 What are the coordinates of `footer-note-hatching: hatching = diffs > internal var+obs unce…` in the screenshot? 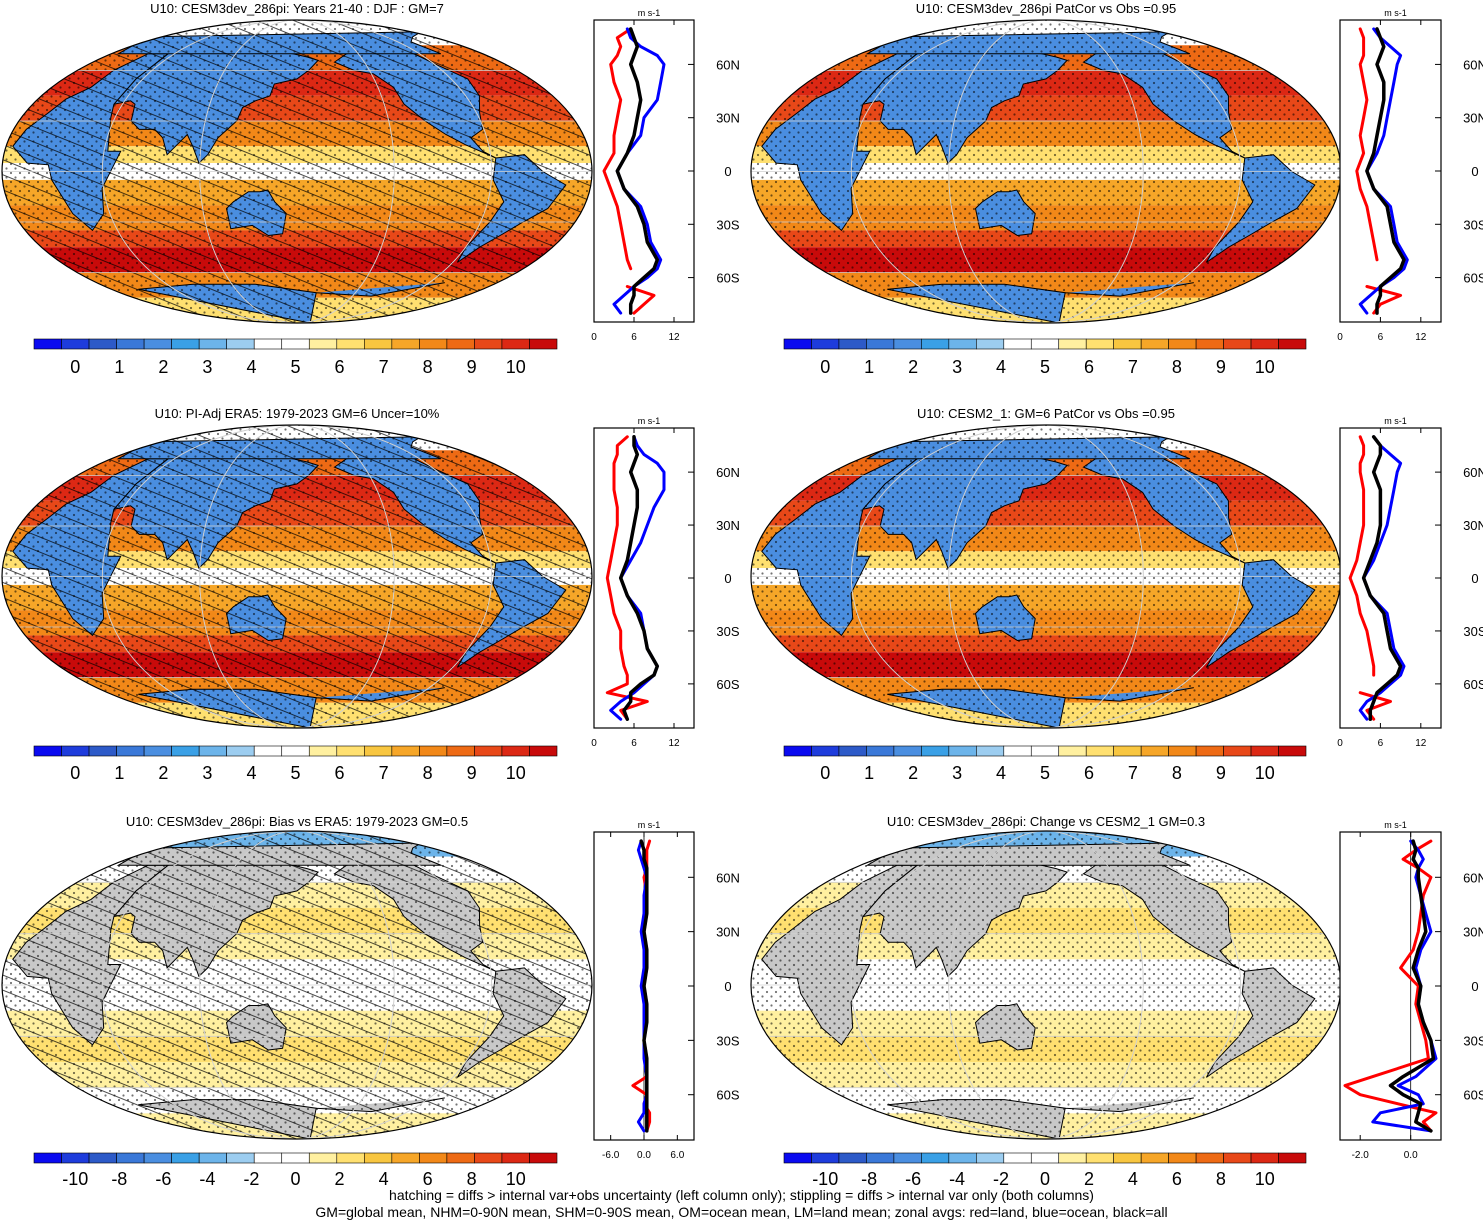 It's located at (741, 1195).